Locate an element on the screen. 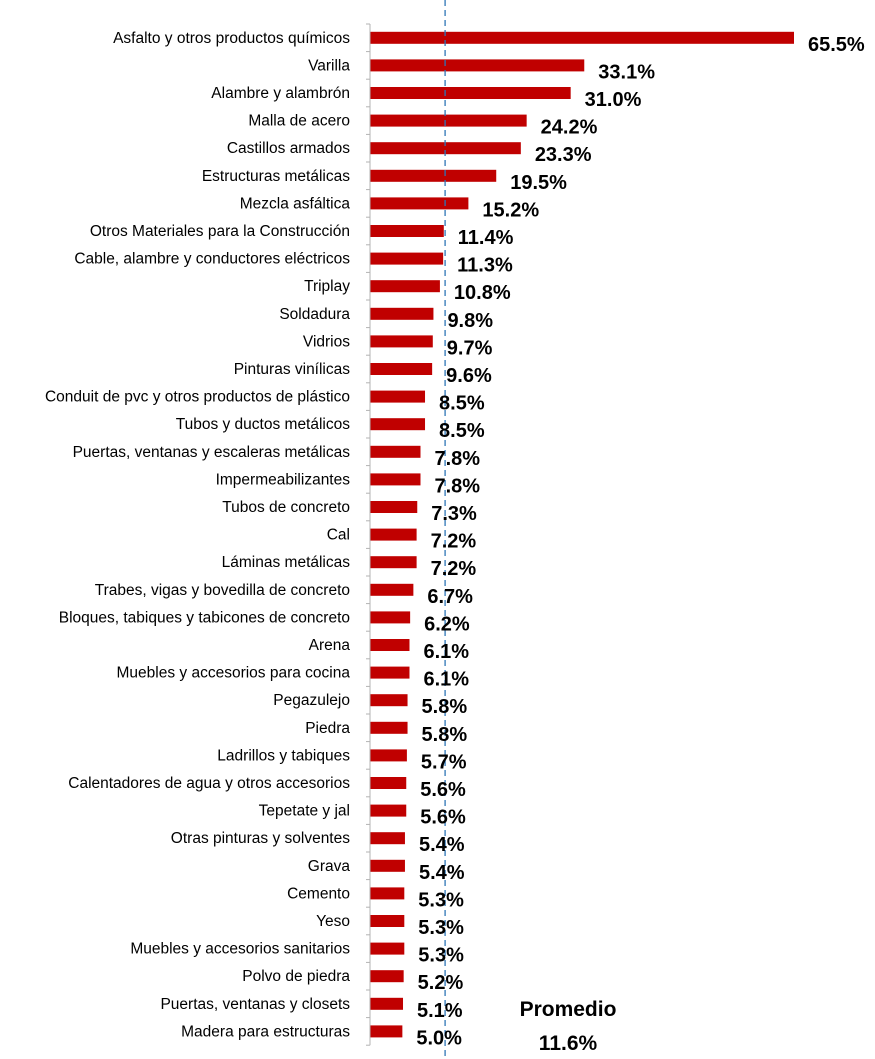 The image size is (875, 1059). category-label: Cable, alambre y conductores eléctricos is located at coordinates (212, 259).